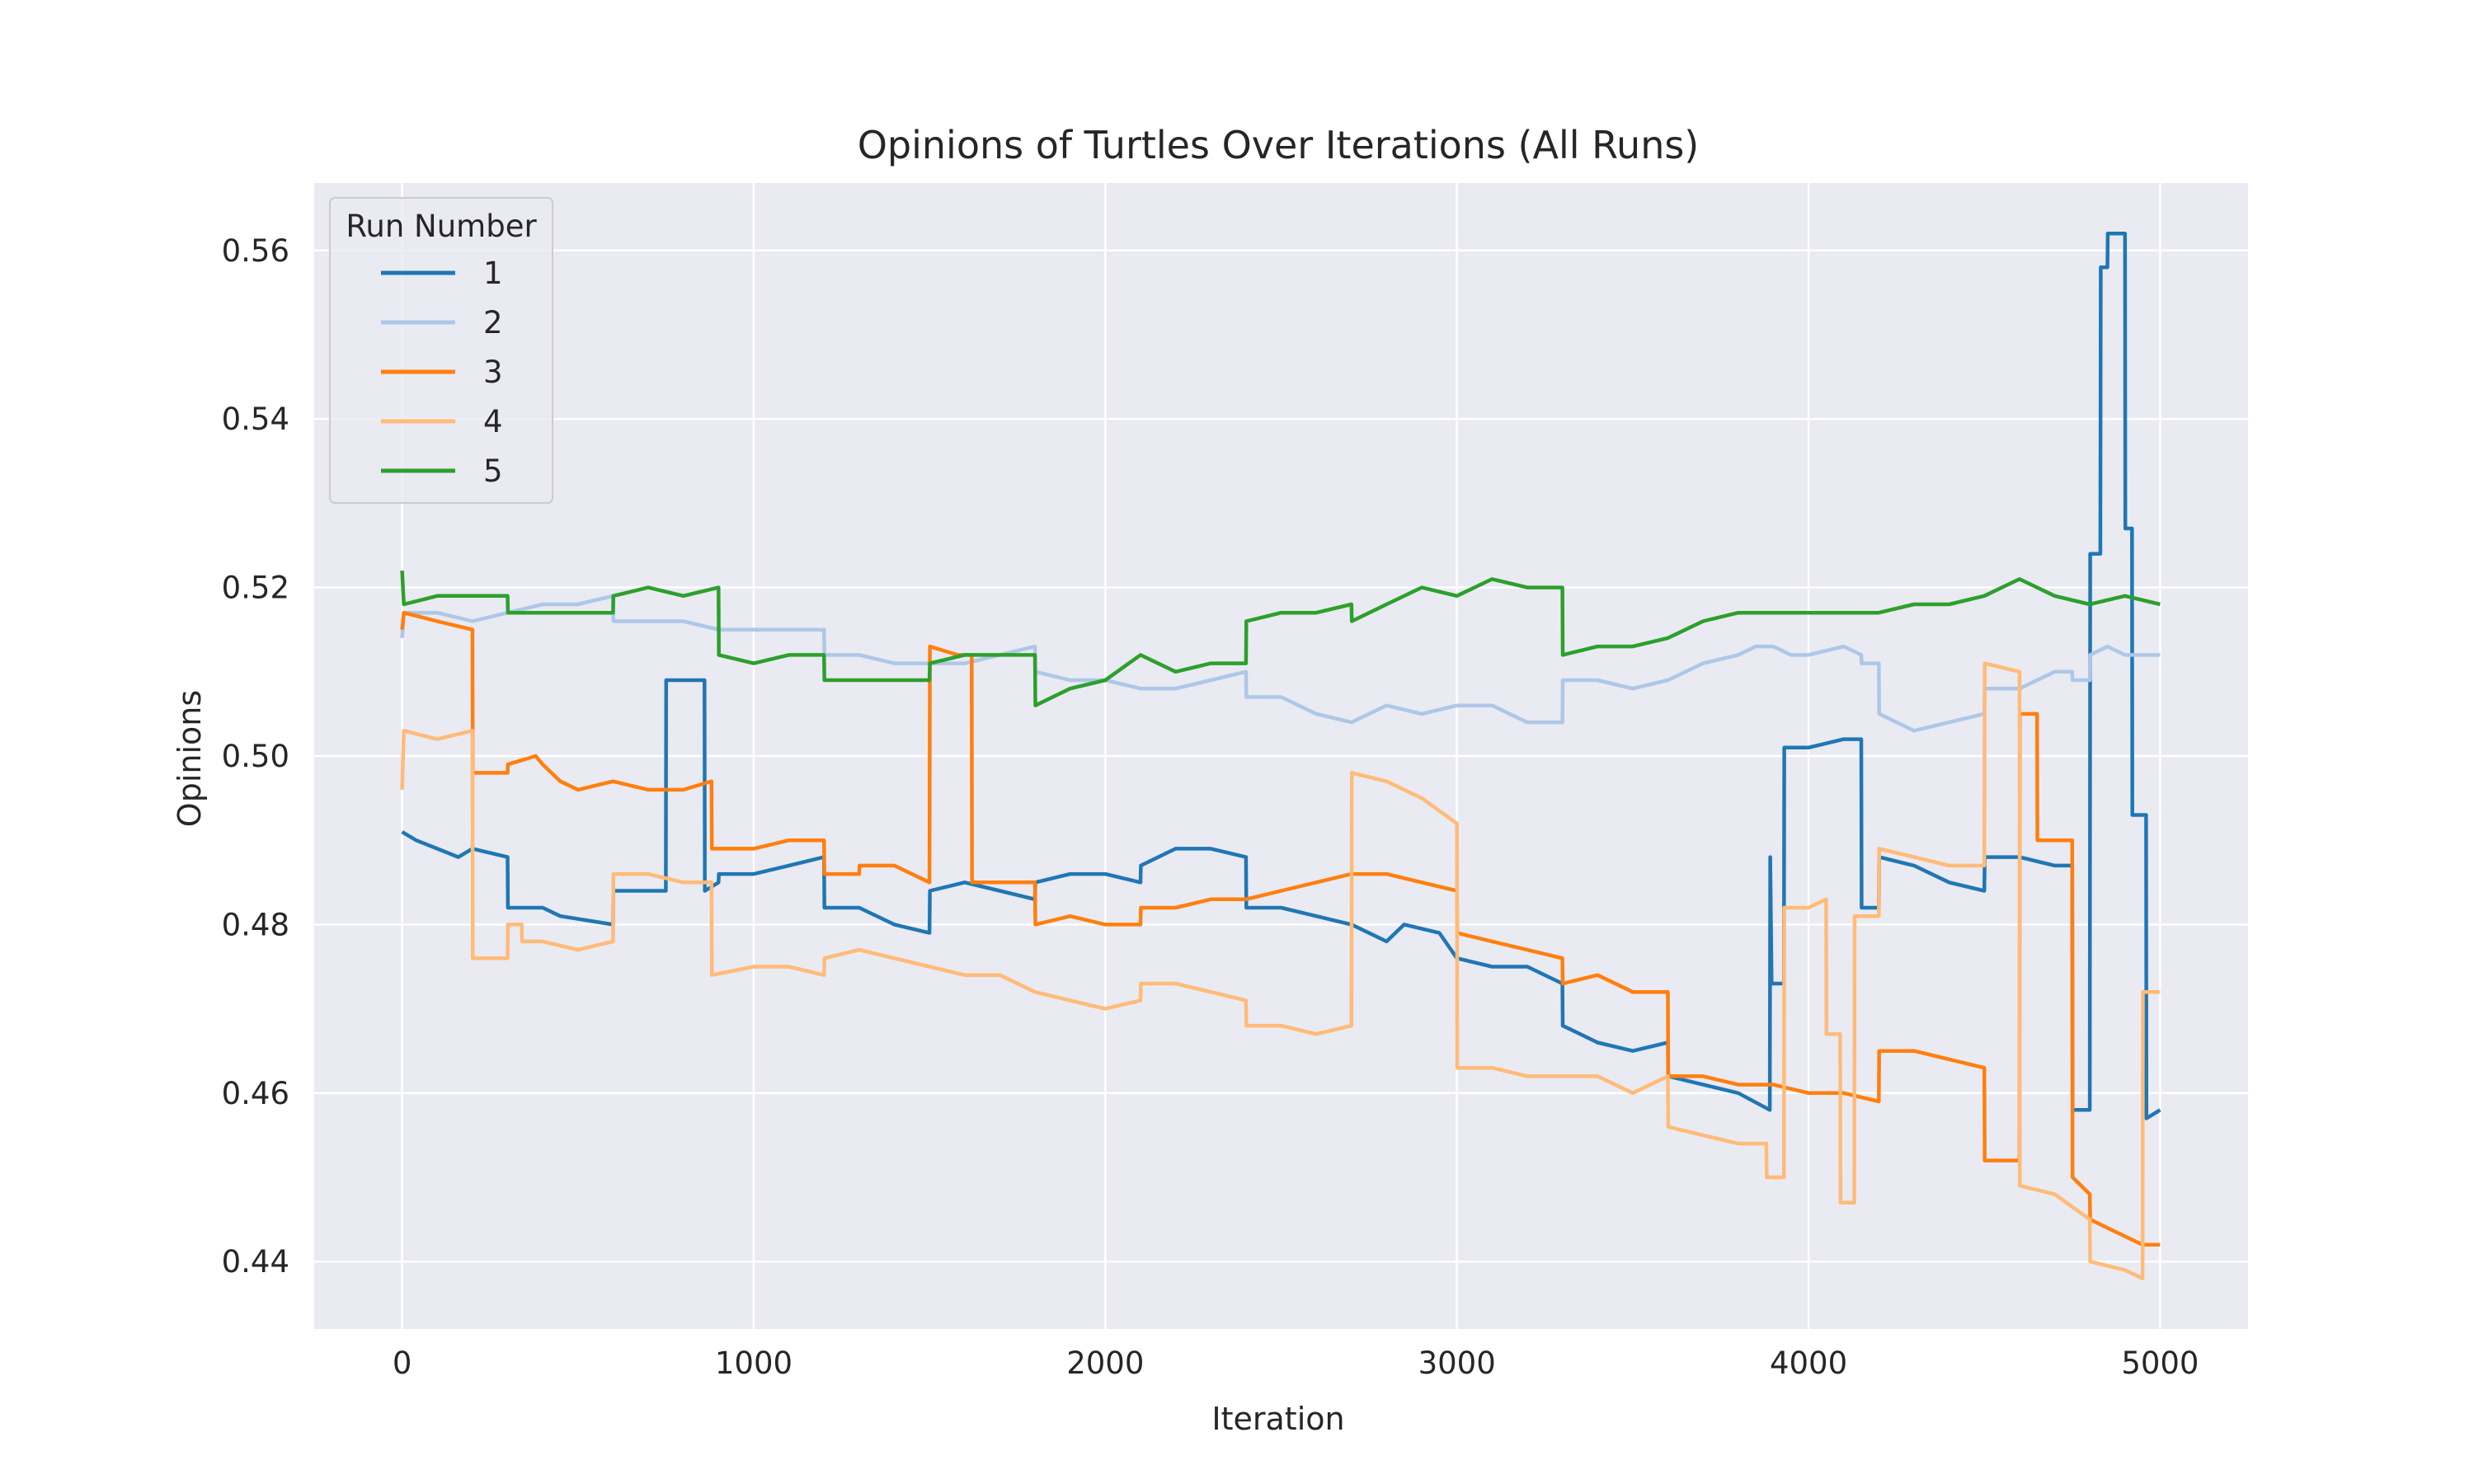 This screenshot has height=1484, width=2474. I want to click on legend-label-run-2: 2, so click(493, 322).